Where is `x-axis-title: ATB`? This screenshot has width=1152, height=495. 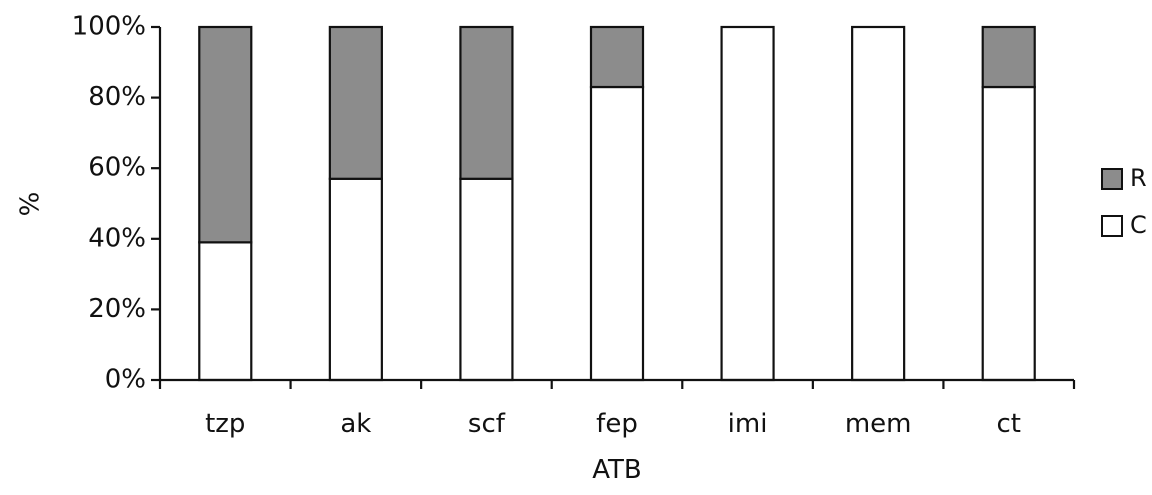
x-axis-title: ATB is located at coordinates (617, 470).